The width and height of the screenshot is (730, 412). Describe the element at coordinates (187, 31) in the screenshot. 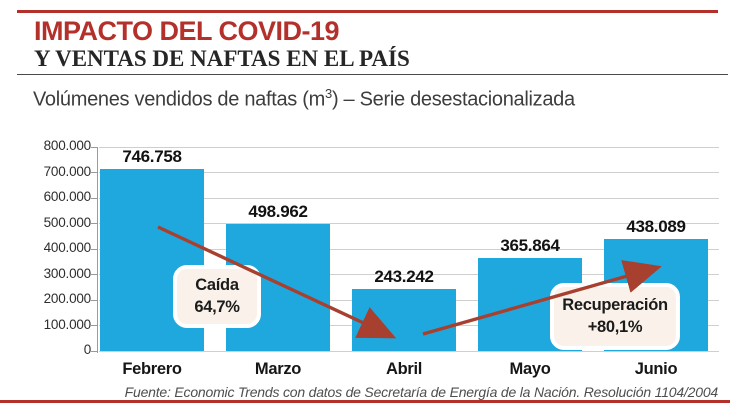

I see `page-title: IMPACTO DEL COVID-19` at that location.